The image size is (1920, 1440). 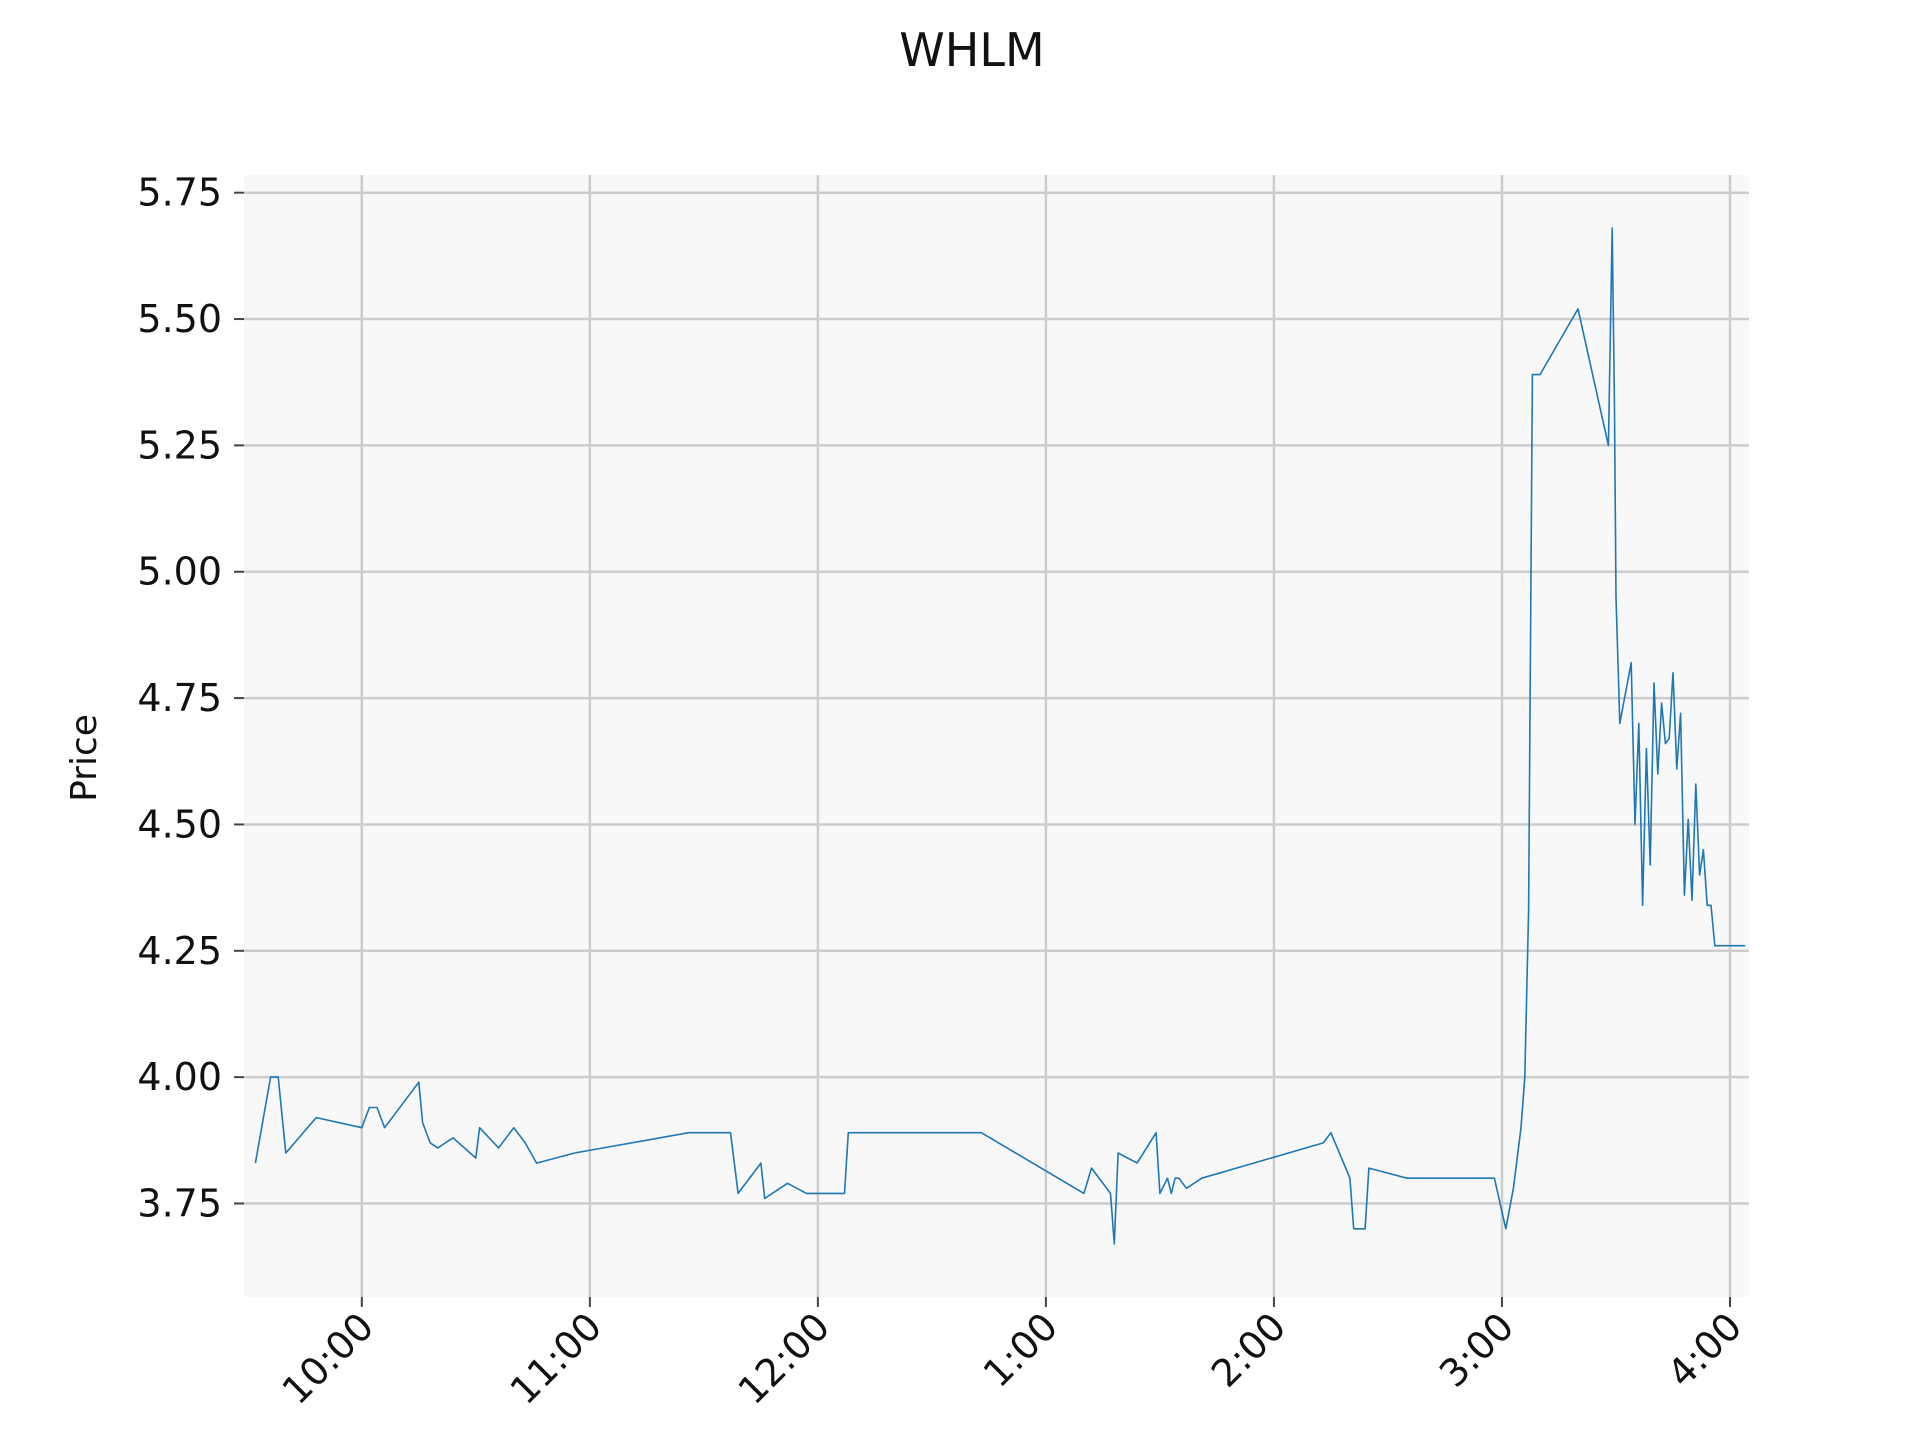 What do you see at coordinates (1020, 1349) in the screenshot?
I see `x-tick-label: 1:00` at bounding box center [1020, 1349].